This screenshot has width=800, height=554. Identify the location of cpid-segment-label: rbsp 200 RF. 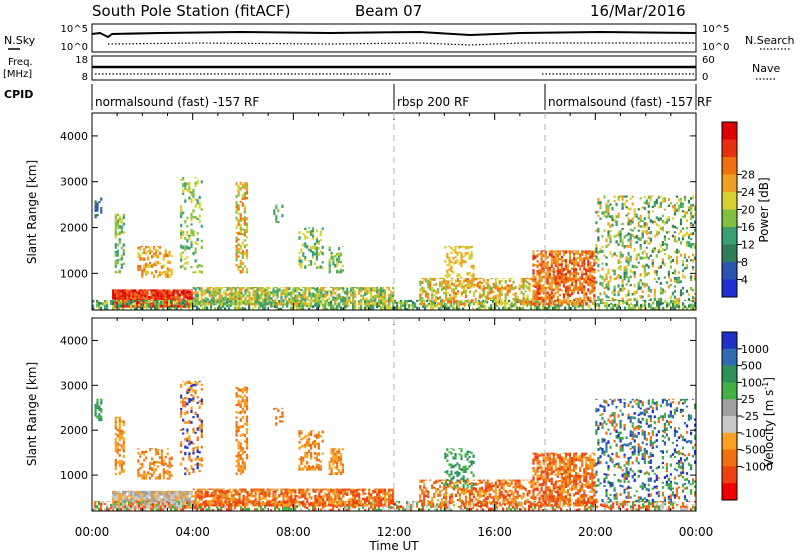
(433, 102).